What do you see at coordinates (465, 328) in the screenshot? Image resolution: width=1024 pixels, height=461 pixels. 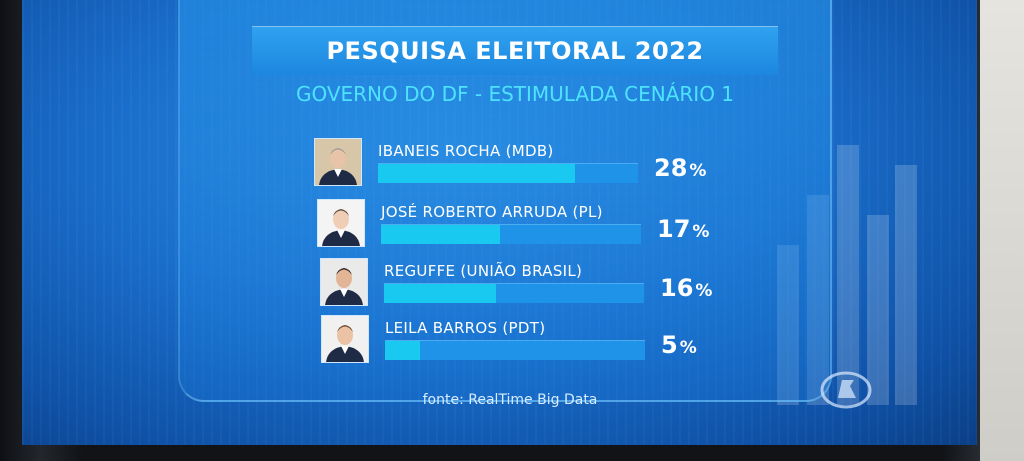 I see `bar-category-label: LEILA BARROS (PDT)` at bounding box center [465, 328].